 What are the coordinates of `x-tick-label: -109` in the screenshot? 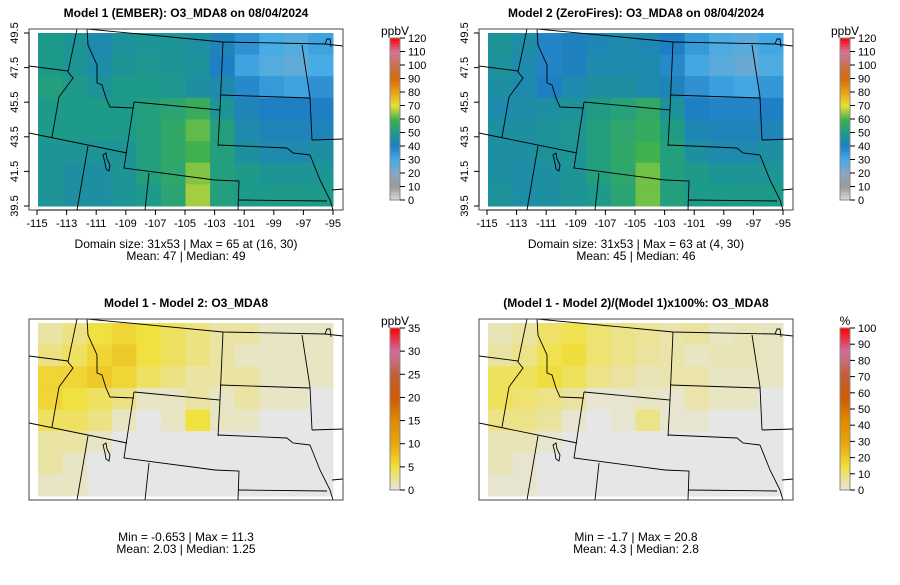 It's located at (126, 224).